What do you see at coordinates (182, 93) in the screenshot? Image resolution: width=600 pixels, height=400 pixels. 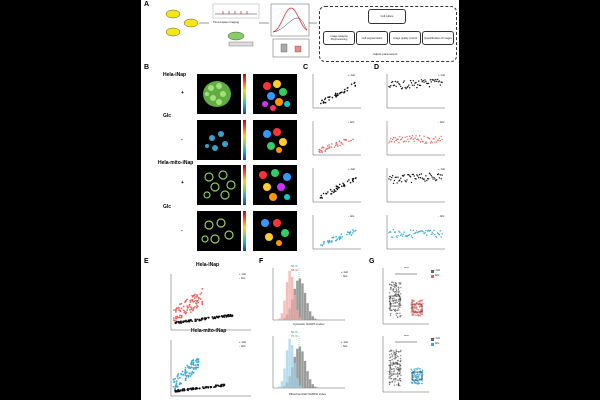 I see `sign-plus-1: +` at bounding box center [182, 93].